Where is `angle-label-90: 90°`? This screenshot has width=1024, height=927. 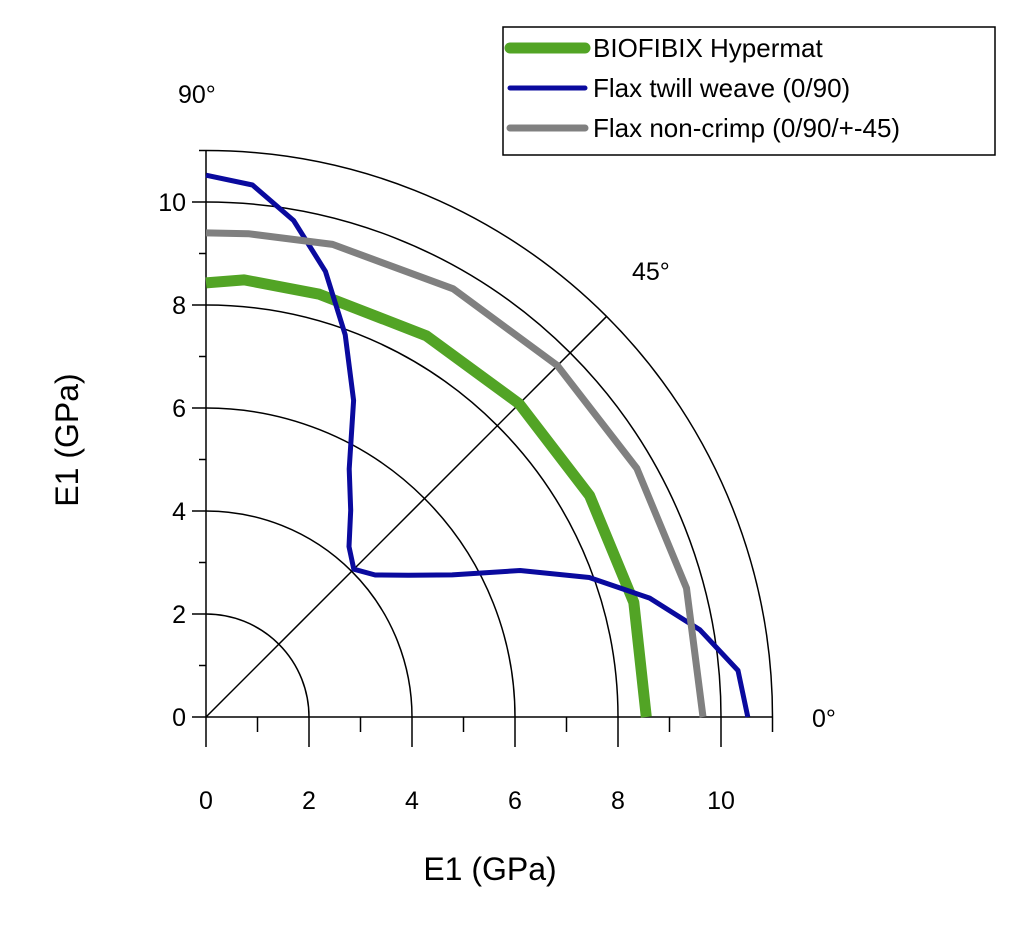 angle-label-90: 90° is located at coordinates (197, 95).